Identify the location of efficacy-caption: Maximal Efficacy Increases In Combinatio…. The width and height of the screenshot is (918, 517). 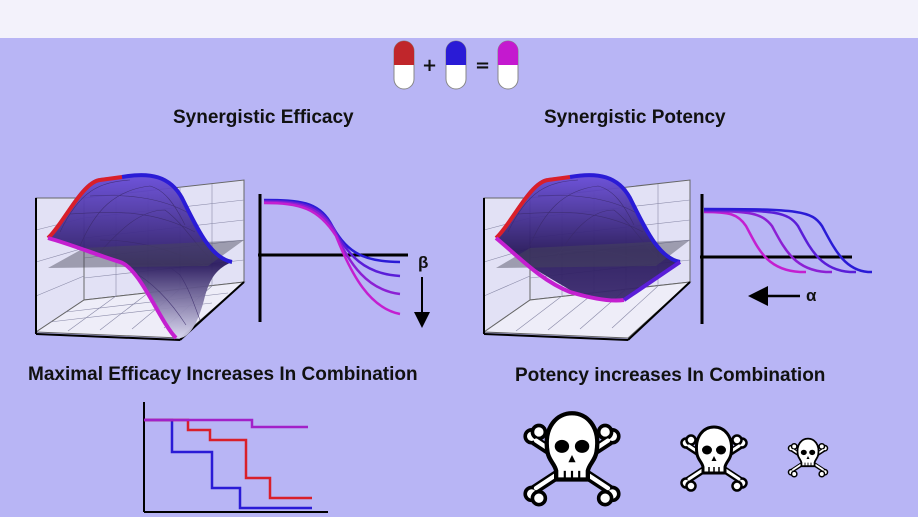
(223, 374).